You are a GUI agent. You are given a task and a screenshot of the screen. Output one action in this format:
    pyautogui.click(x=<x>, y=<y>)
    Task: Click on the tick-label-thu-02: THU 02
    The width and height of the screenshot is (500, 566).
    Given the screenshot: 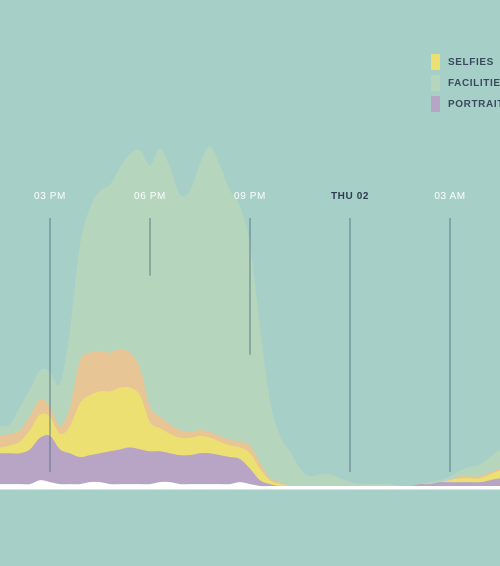 What is the action you would take?
    pyautogui.click(x=350, y=196)
    